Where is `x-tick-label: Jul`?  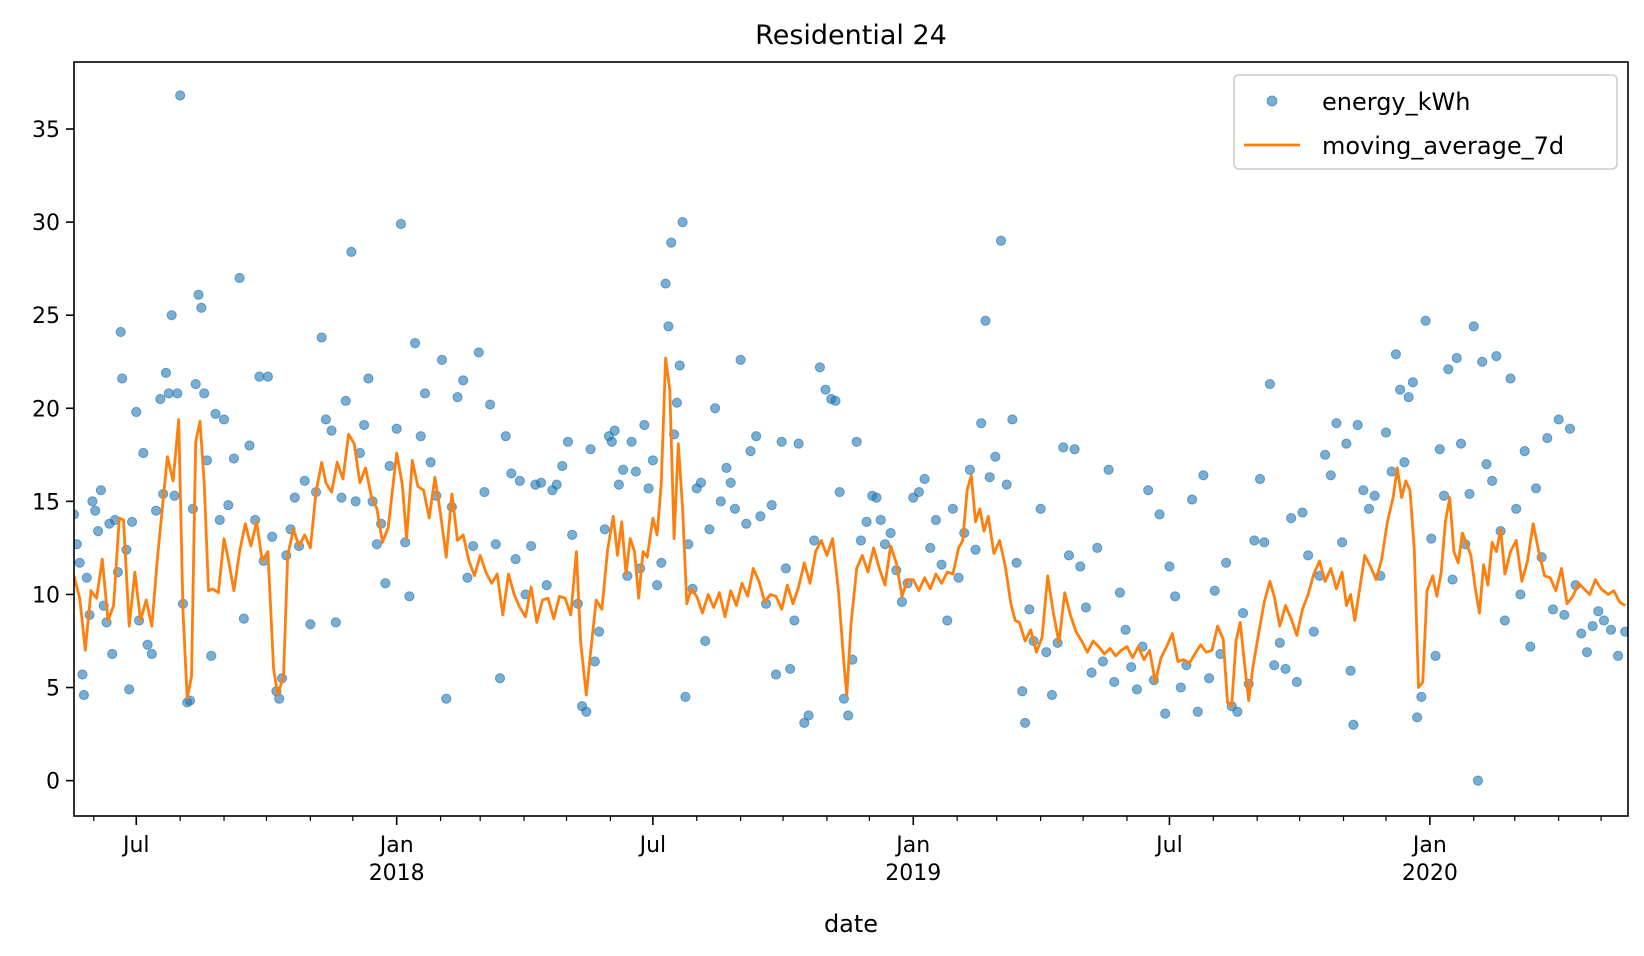
x-tick-label: Jul is located at coordinates (652, 845).